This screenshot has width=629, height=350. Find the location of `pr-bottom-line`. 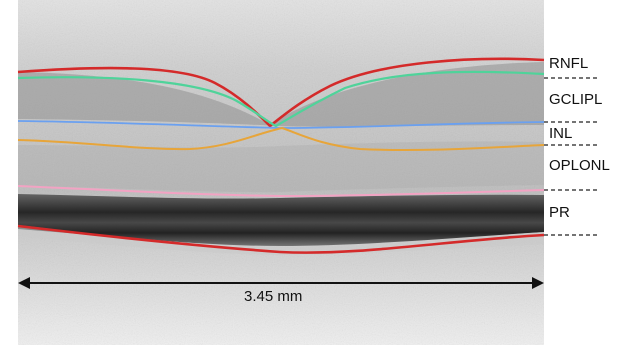

pr-bottom-line is located at coordinates (281, 239).